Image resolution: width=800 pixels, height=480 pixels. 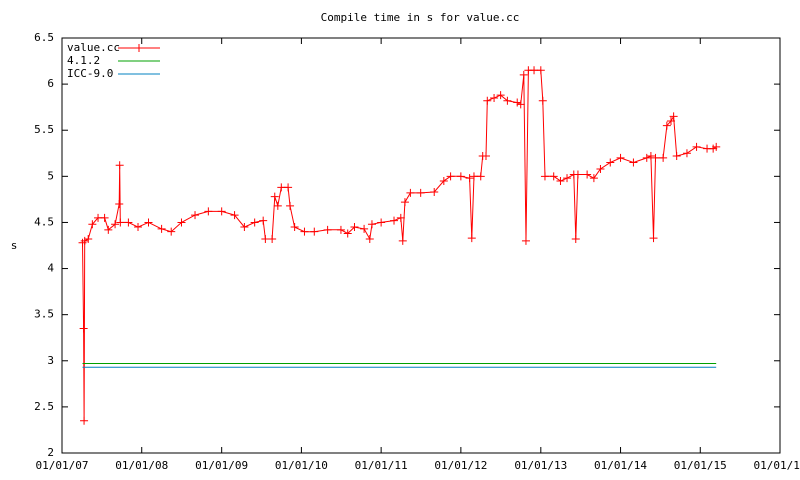 What do you see at coordinates (14, 245) in the screenshot?
I see `y-axis-label: s` at bounding box center [14, 245].